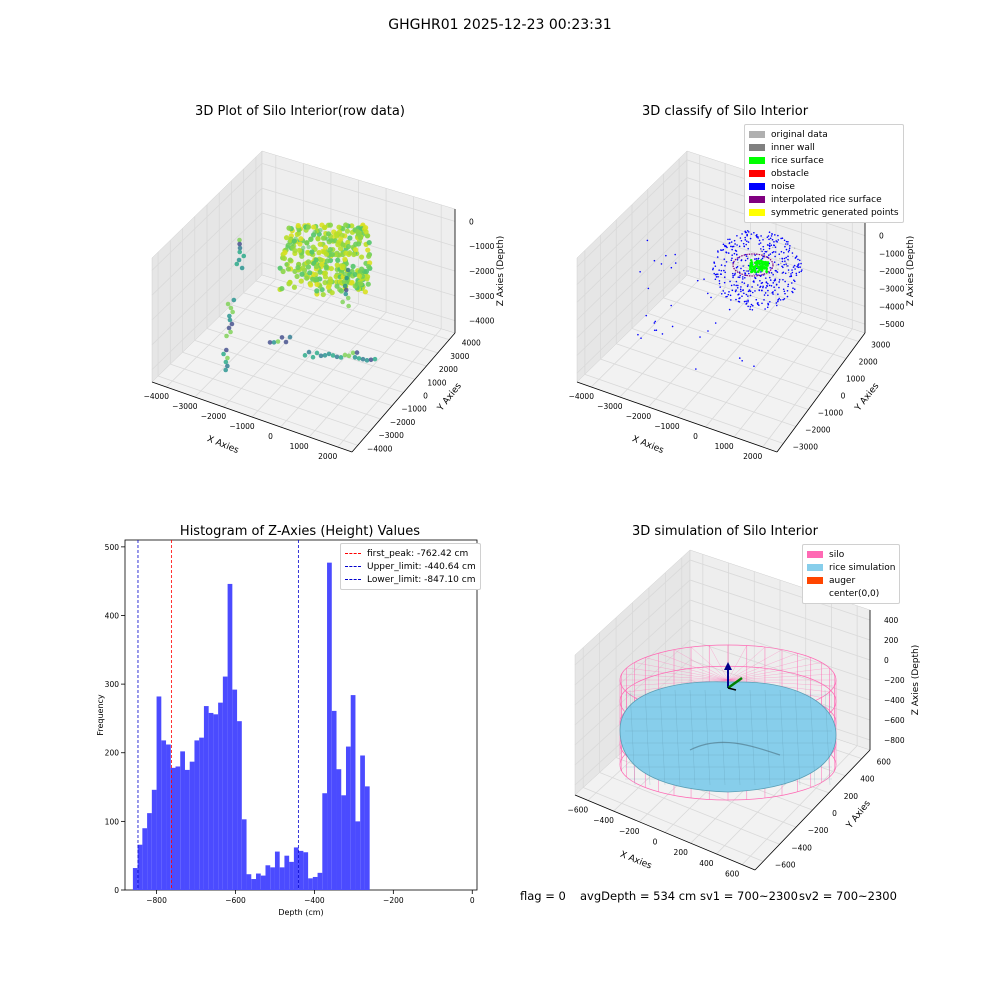 This screenshot has height=1000, width=1000. I want to click on y-tick-label: 1000, so click(855, 379).